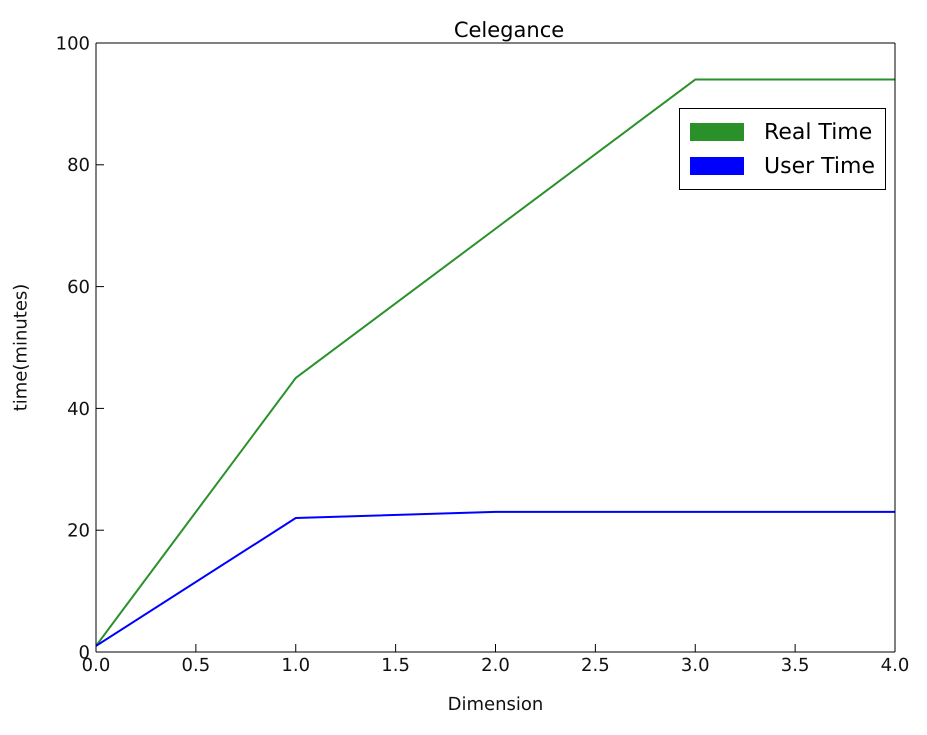  I want to click on legend-label: Real Time, so click(818, 132).